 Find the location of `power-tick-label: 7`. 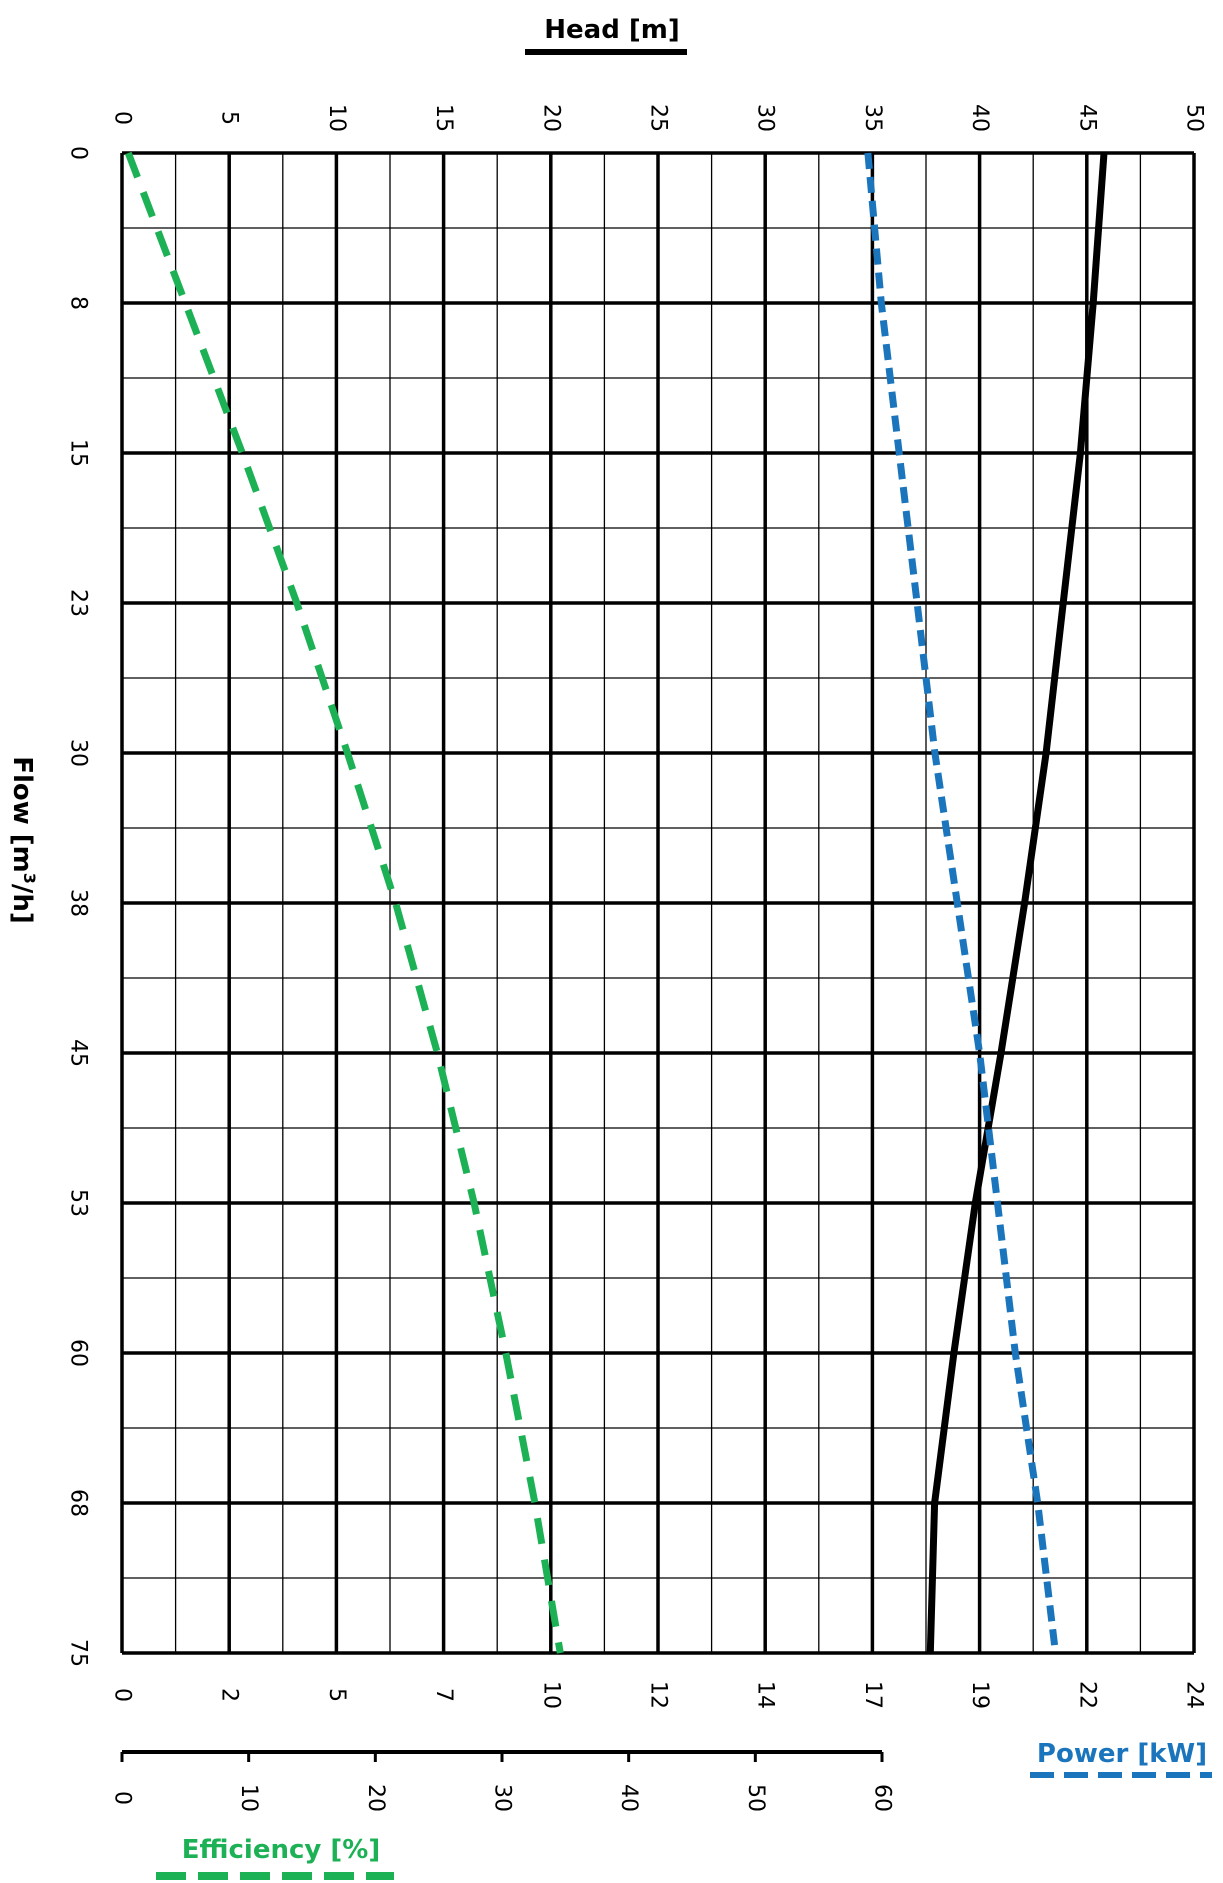

power-tick-label: 7 is located at coordinates (443, 1695).